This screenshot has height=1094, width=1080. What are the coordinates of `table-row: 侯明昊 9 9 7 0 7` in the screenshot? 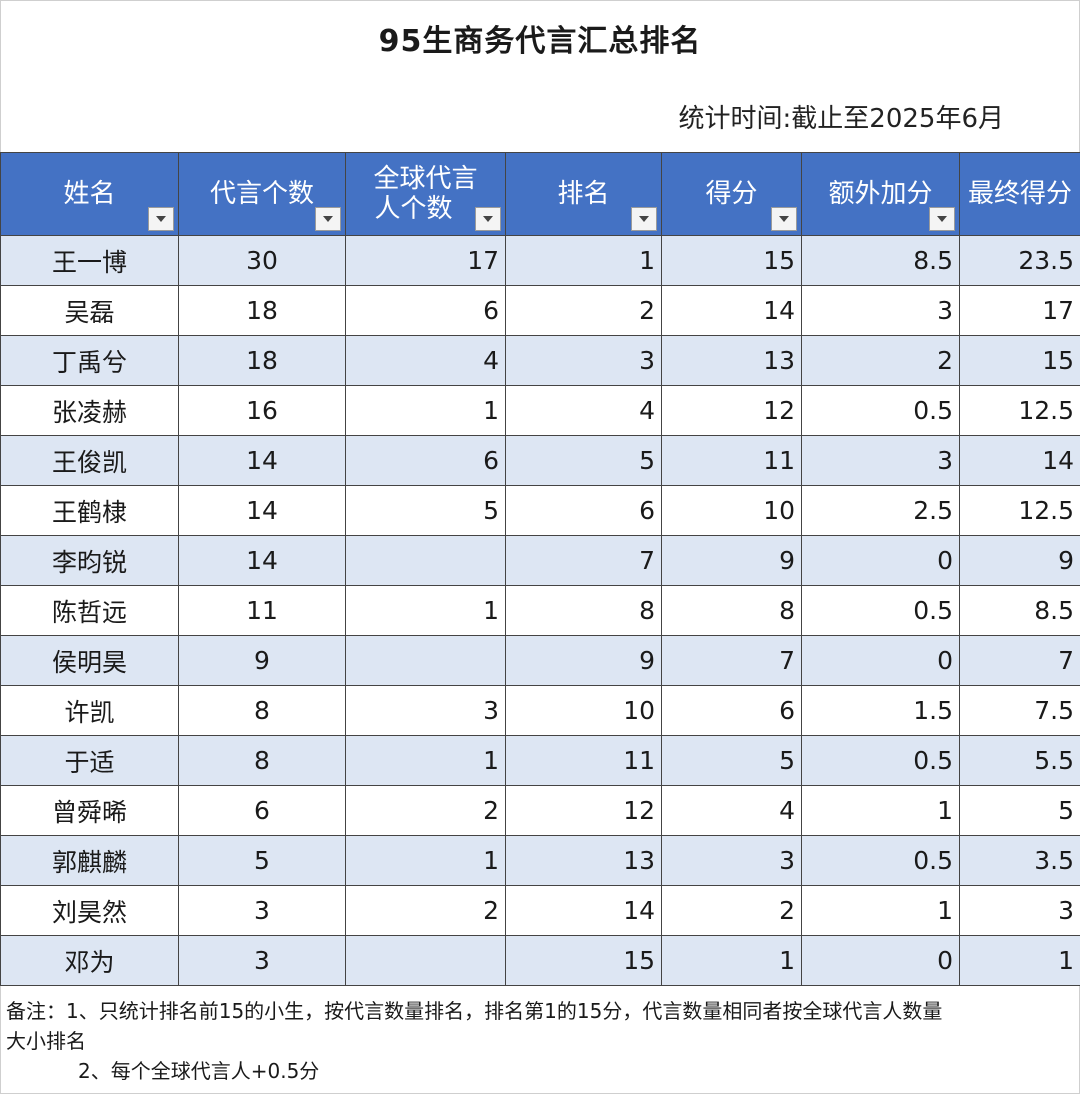 It's located at (540, 660).